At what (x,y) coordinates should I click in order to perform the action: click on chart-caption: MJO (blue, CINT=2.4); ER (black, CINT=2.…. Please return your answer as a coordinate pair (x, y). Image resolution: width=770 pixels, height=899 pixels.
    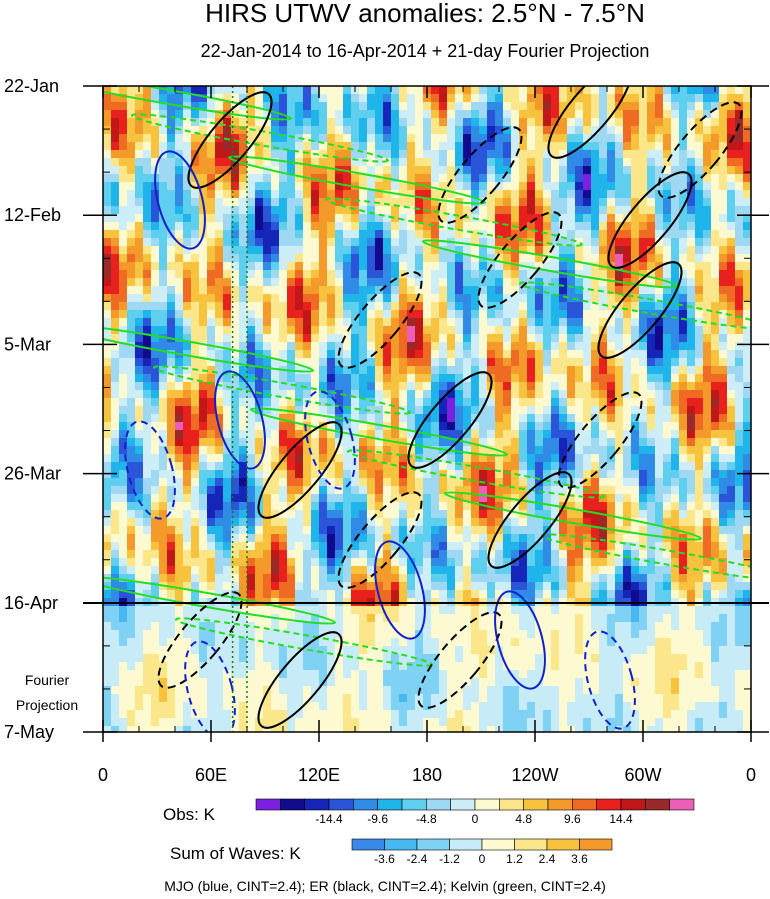
    Looking at the image, I should click on (385, 886).